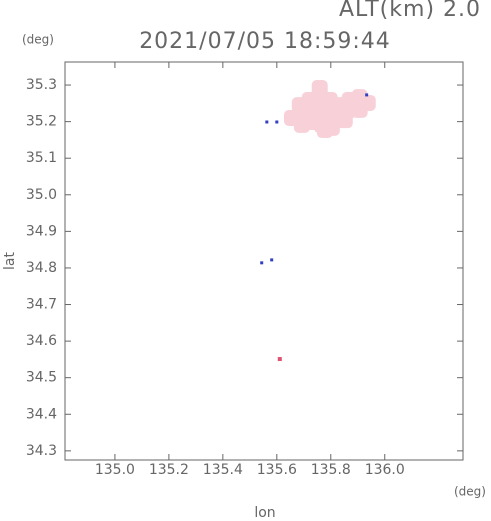  Describe the element at coordinates (331, 470) in the screenshot. I see `x-tick-label: 135.8` at that location.